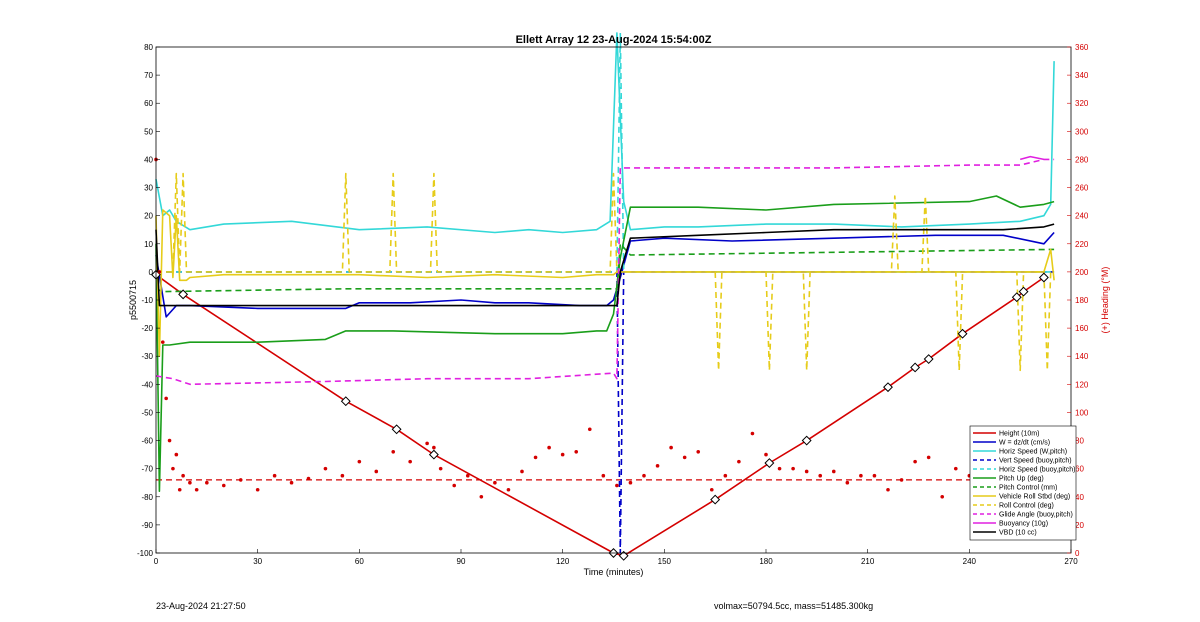 The width and height of the screenshot is (1200, 622). What do you see at coordinates (1079, 441) in the screenshot?
I see `y-right-tick-label: 80` at bounding box center [1079, 441].